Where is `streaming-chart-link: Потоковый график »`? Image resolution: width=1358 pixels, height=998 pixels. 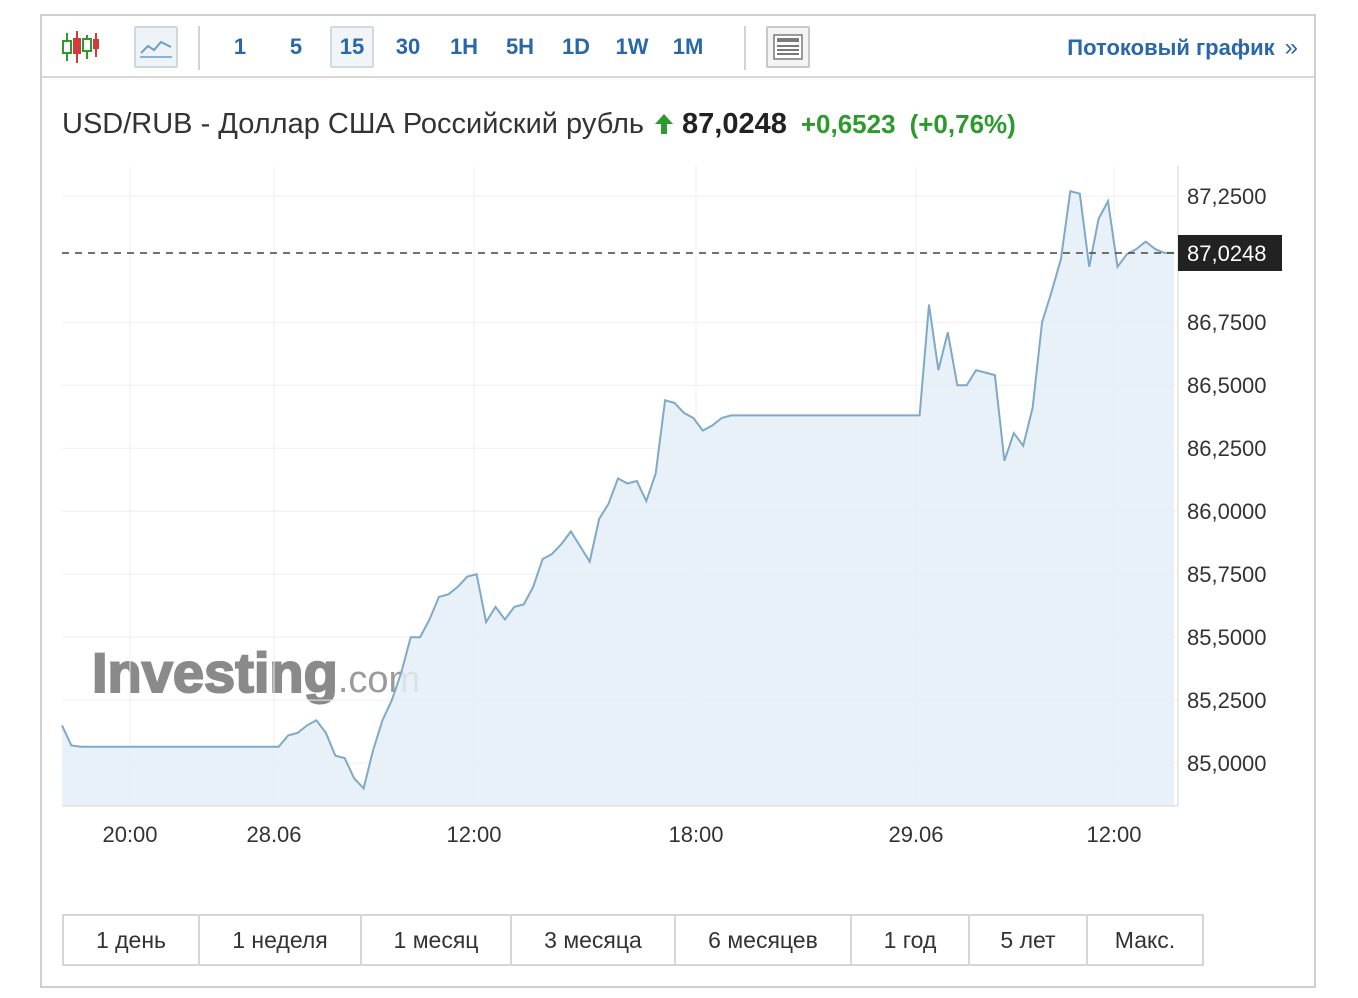
streaming-chart-link: Потоковый график » is located at coordinates (1182, 48).